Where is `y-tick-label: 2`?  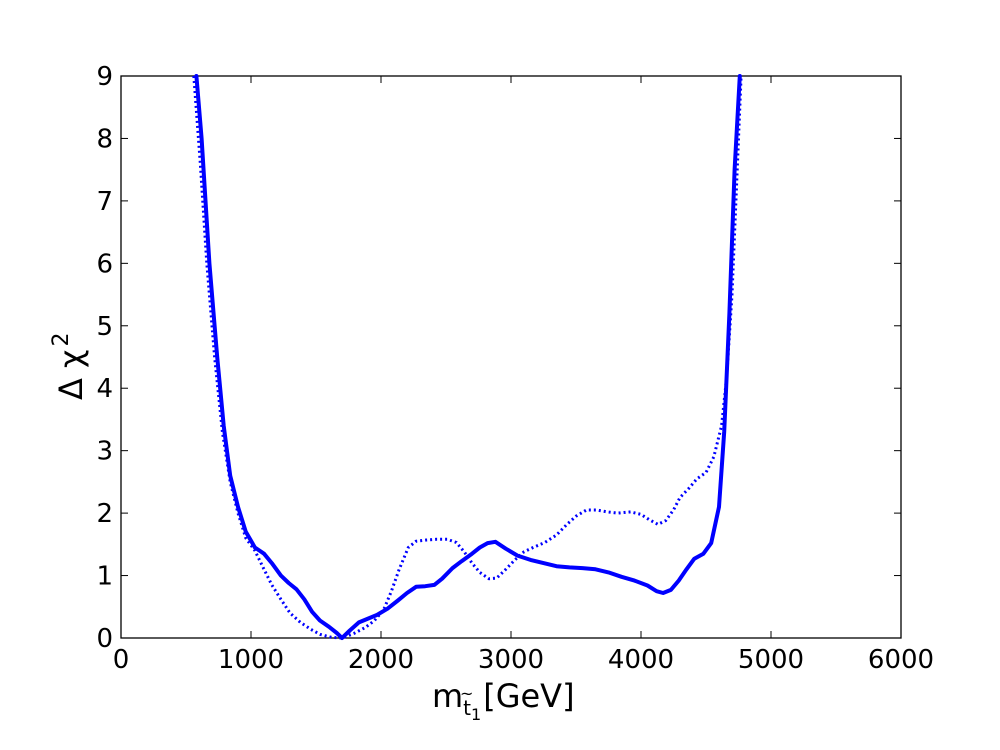 y-tick-label: 2 is located at coordinates (104, 514).